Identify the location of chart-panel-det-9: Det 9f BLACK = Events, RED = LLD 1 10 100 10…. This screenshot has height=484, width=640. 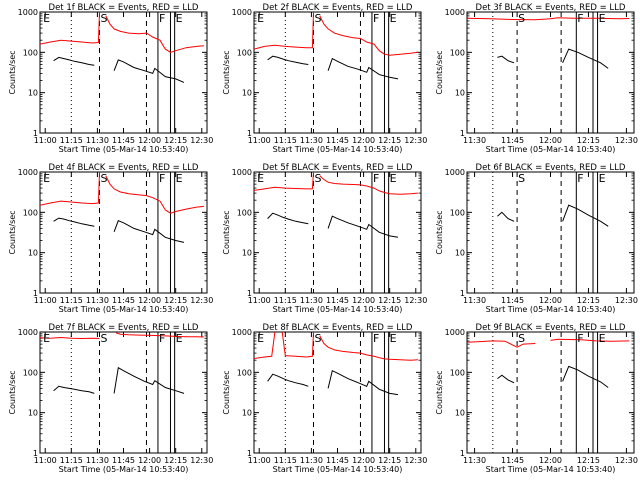
(536, 398).